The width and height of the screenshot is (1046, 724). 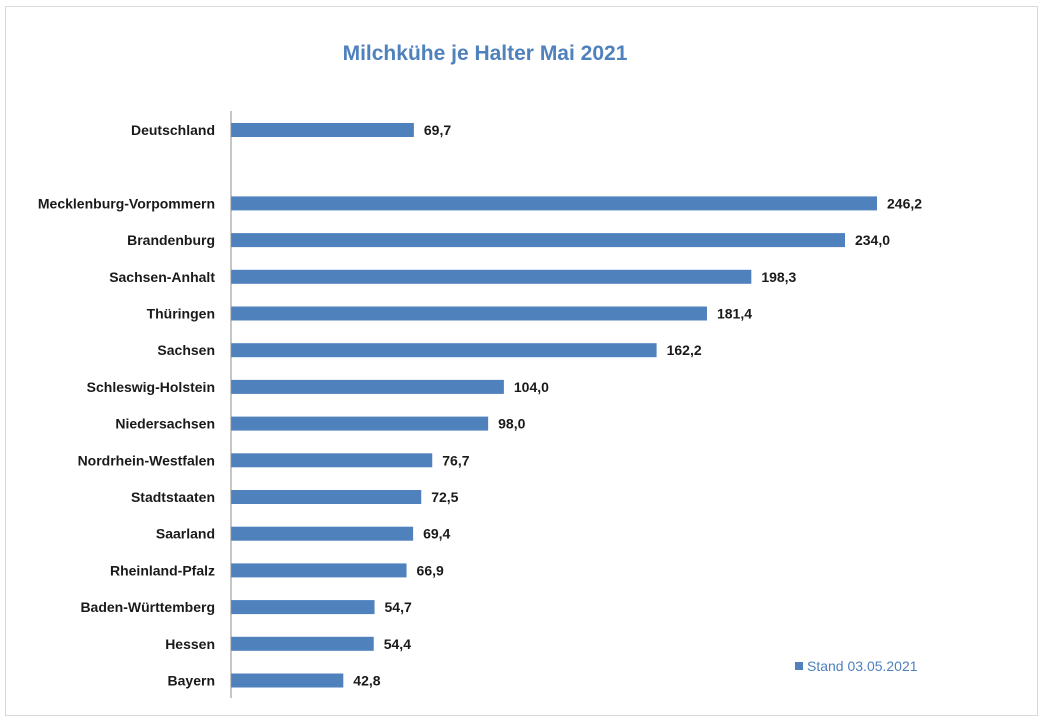 What do you see at coordinates (366, 681) in the screenshot?
I see `data-label: 42,8` at bounding box center [366, 681].